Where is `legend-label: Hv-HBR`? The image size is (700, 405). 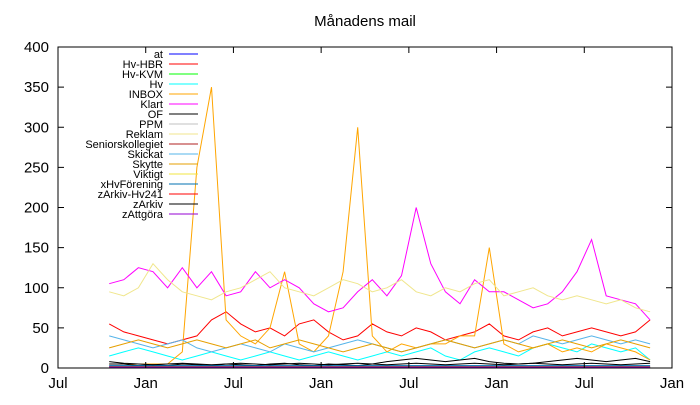 legend-label: Hv-HBR is located at coordinates (143, 65).